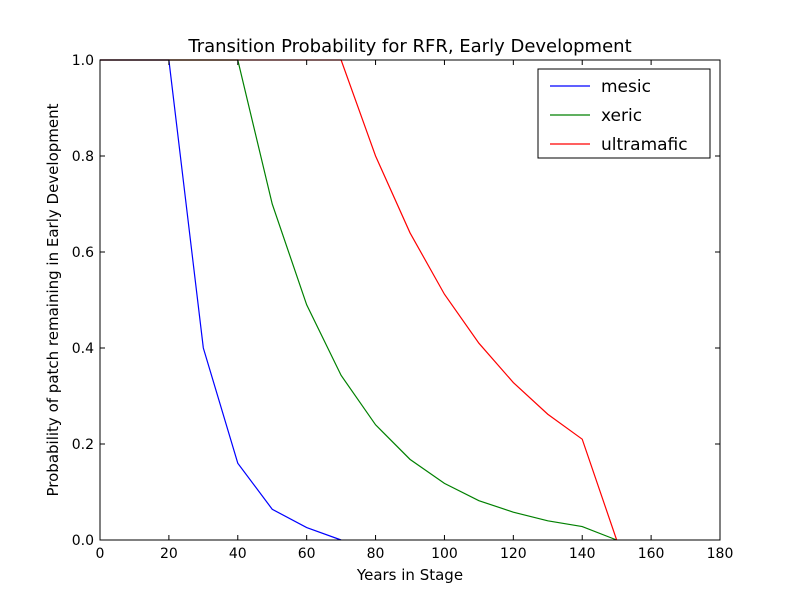 This screenshot has width=800, height=604. I want to click on x-tick-label: 20, so click(169, 554).